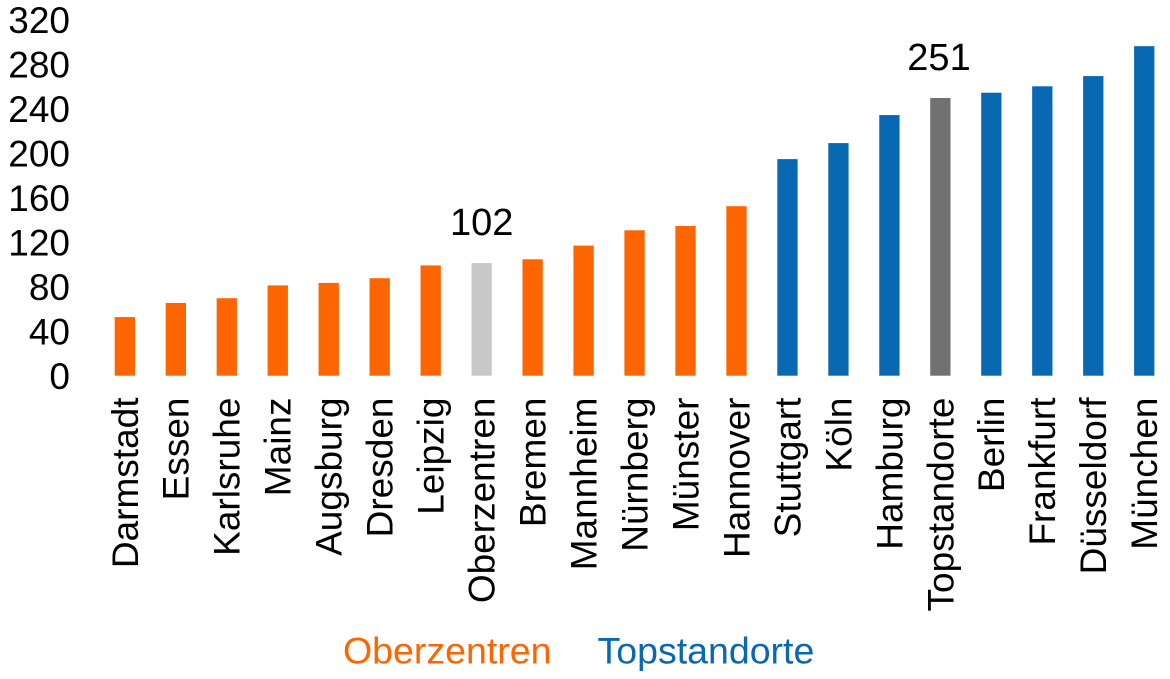  I want to click on svg-text: 200, so click(39, 153).